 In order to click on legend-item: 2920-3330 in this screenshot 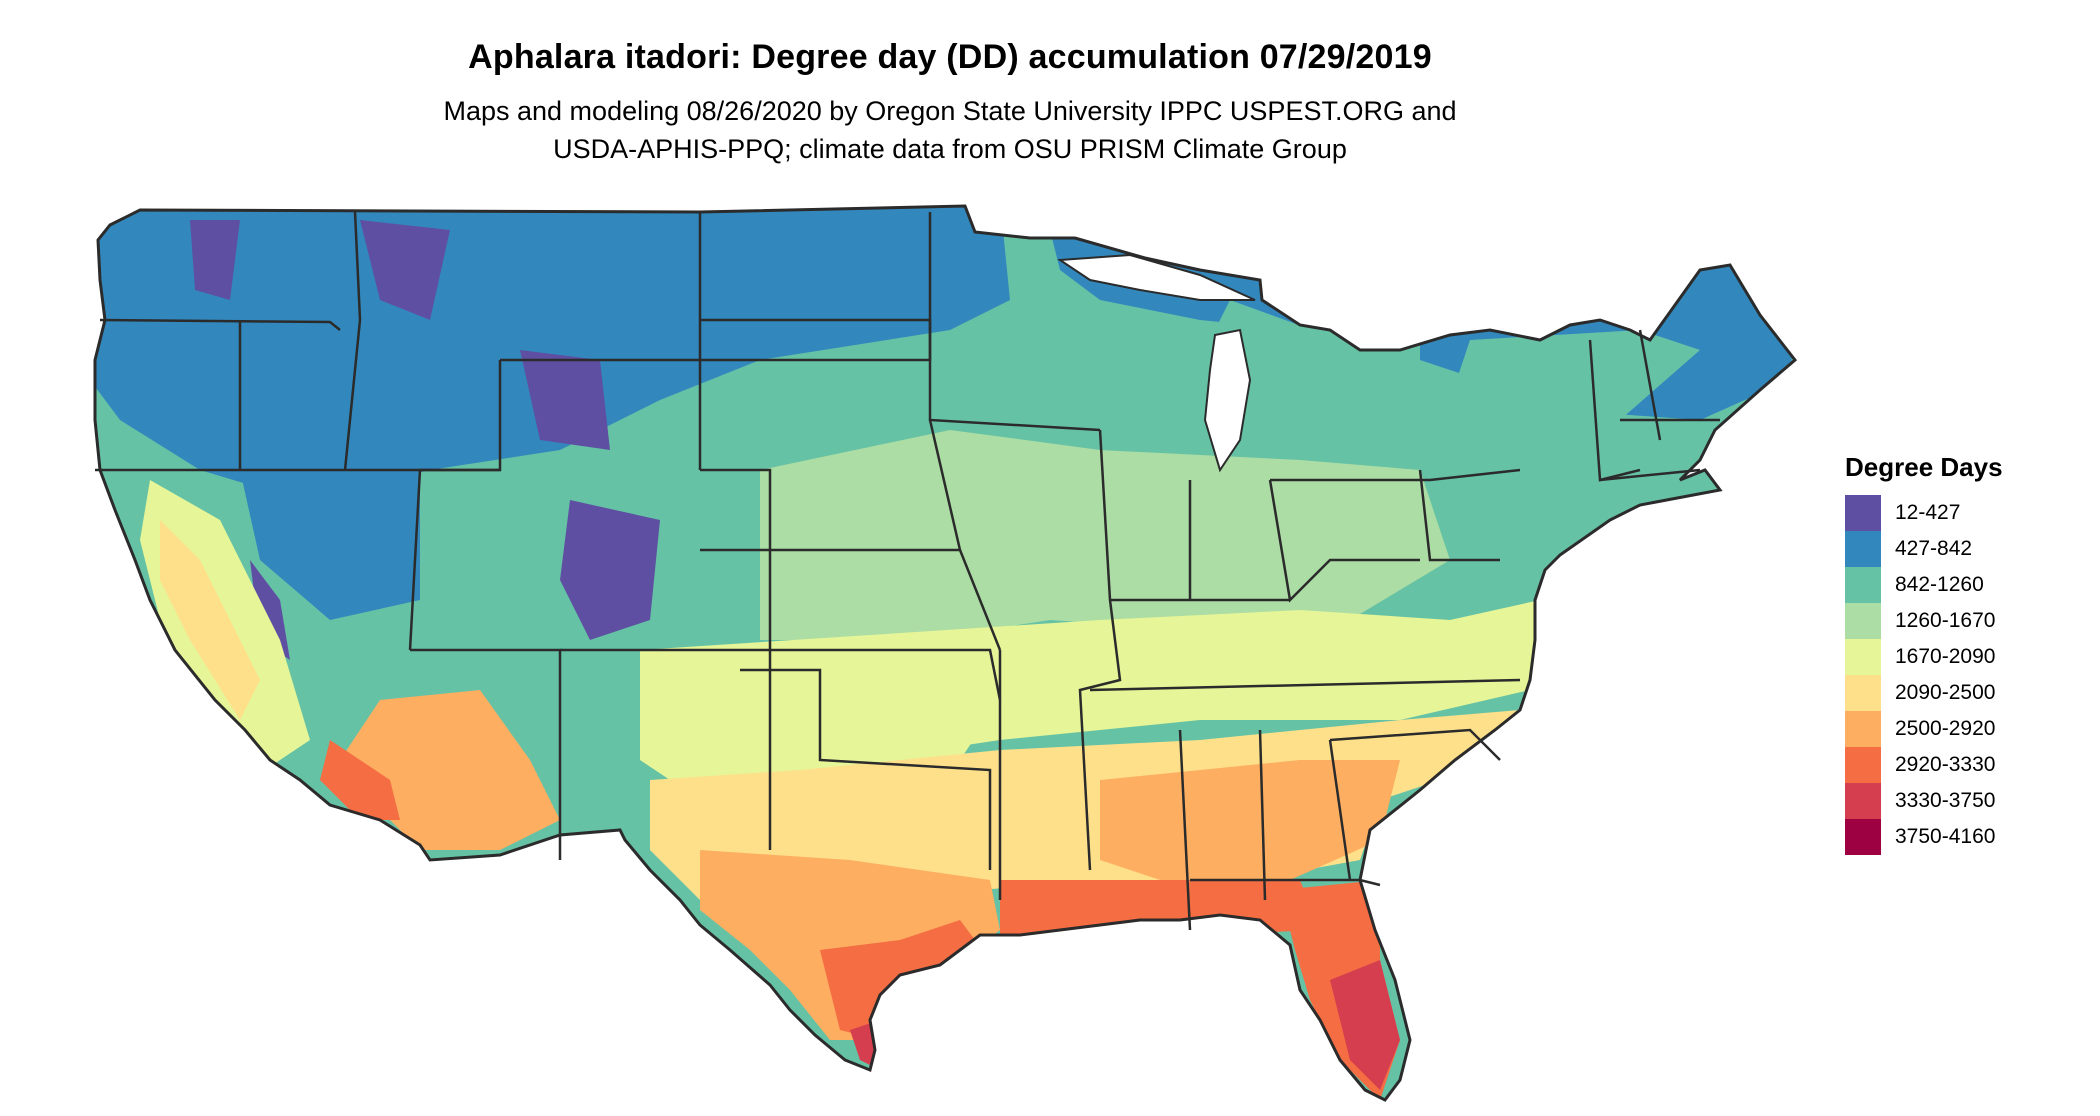, I will do `click(1924, 765)`.